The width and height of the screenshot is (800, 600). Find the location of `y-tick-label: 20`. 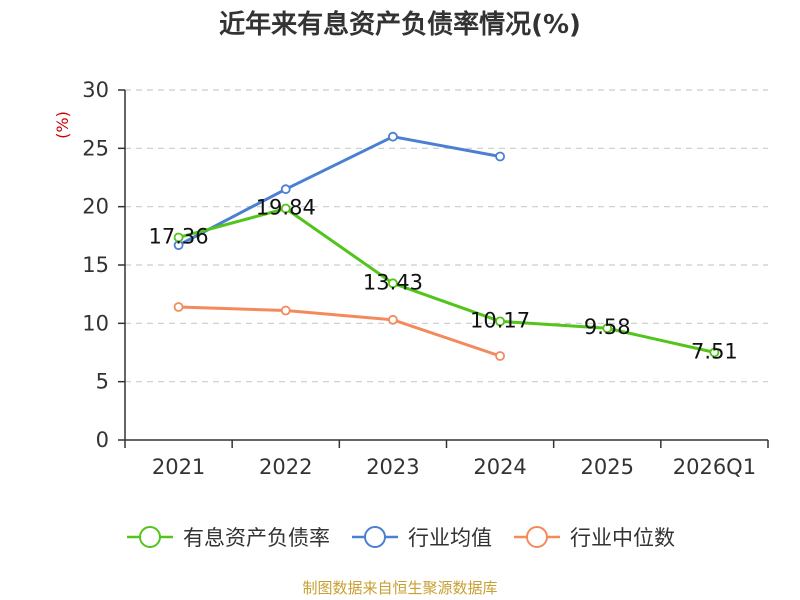

y-tick-label: 20 is located at coordinates (95, 207).